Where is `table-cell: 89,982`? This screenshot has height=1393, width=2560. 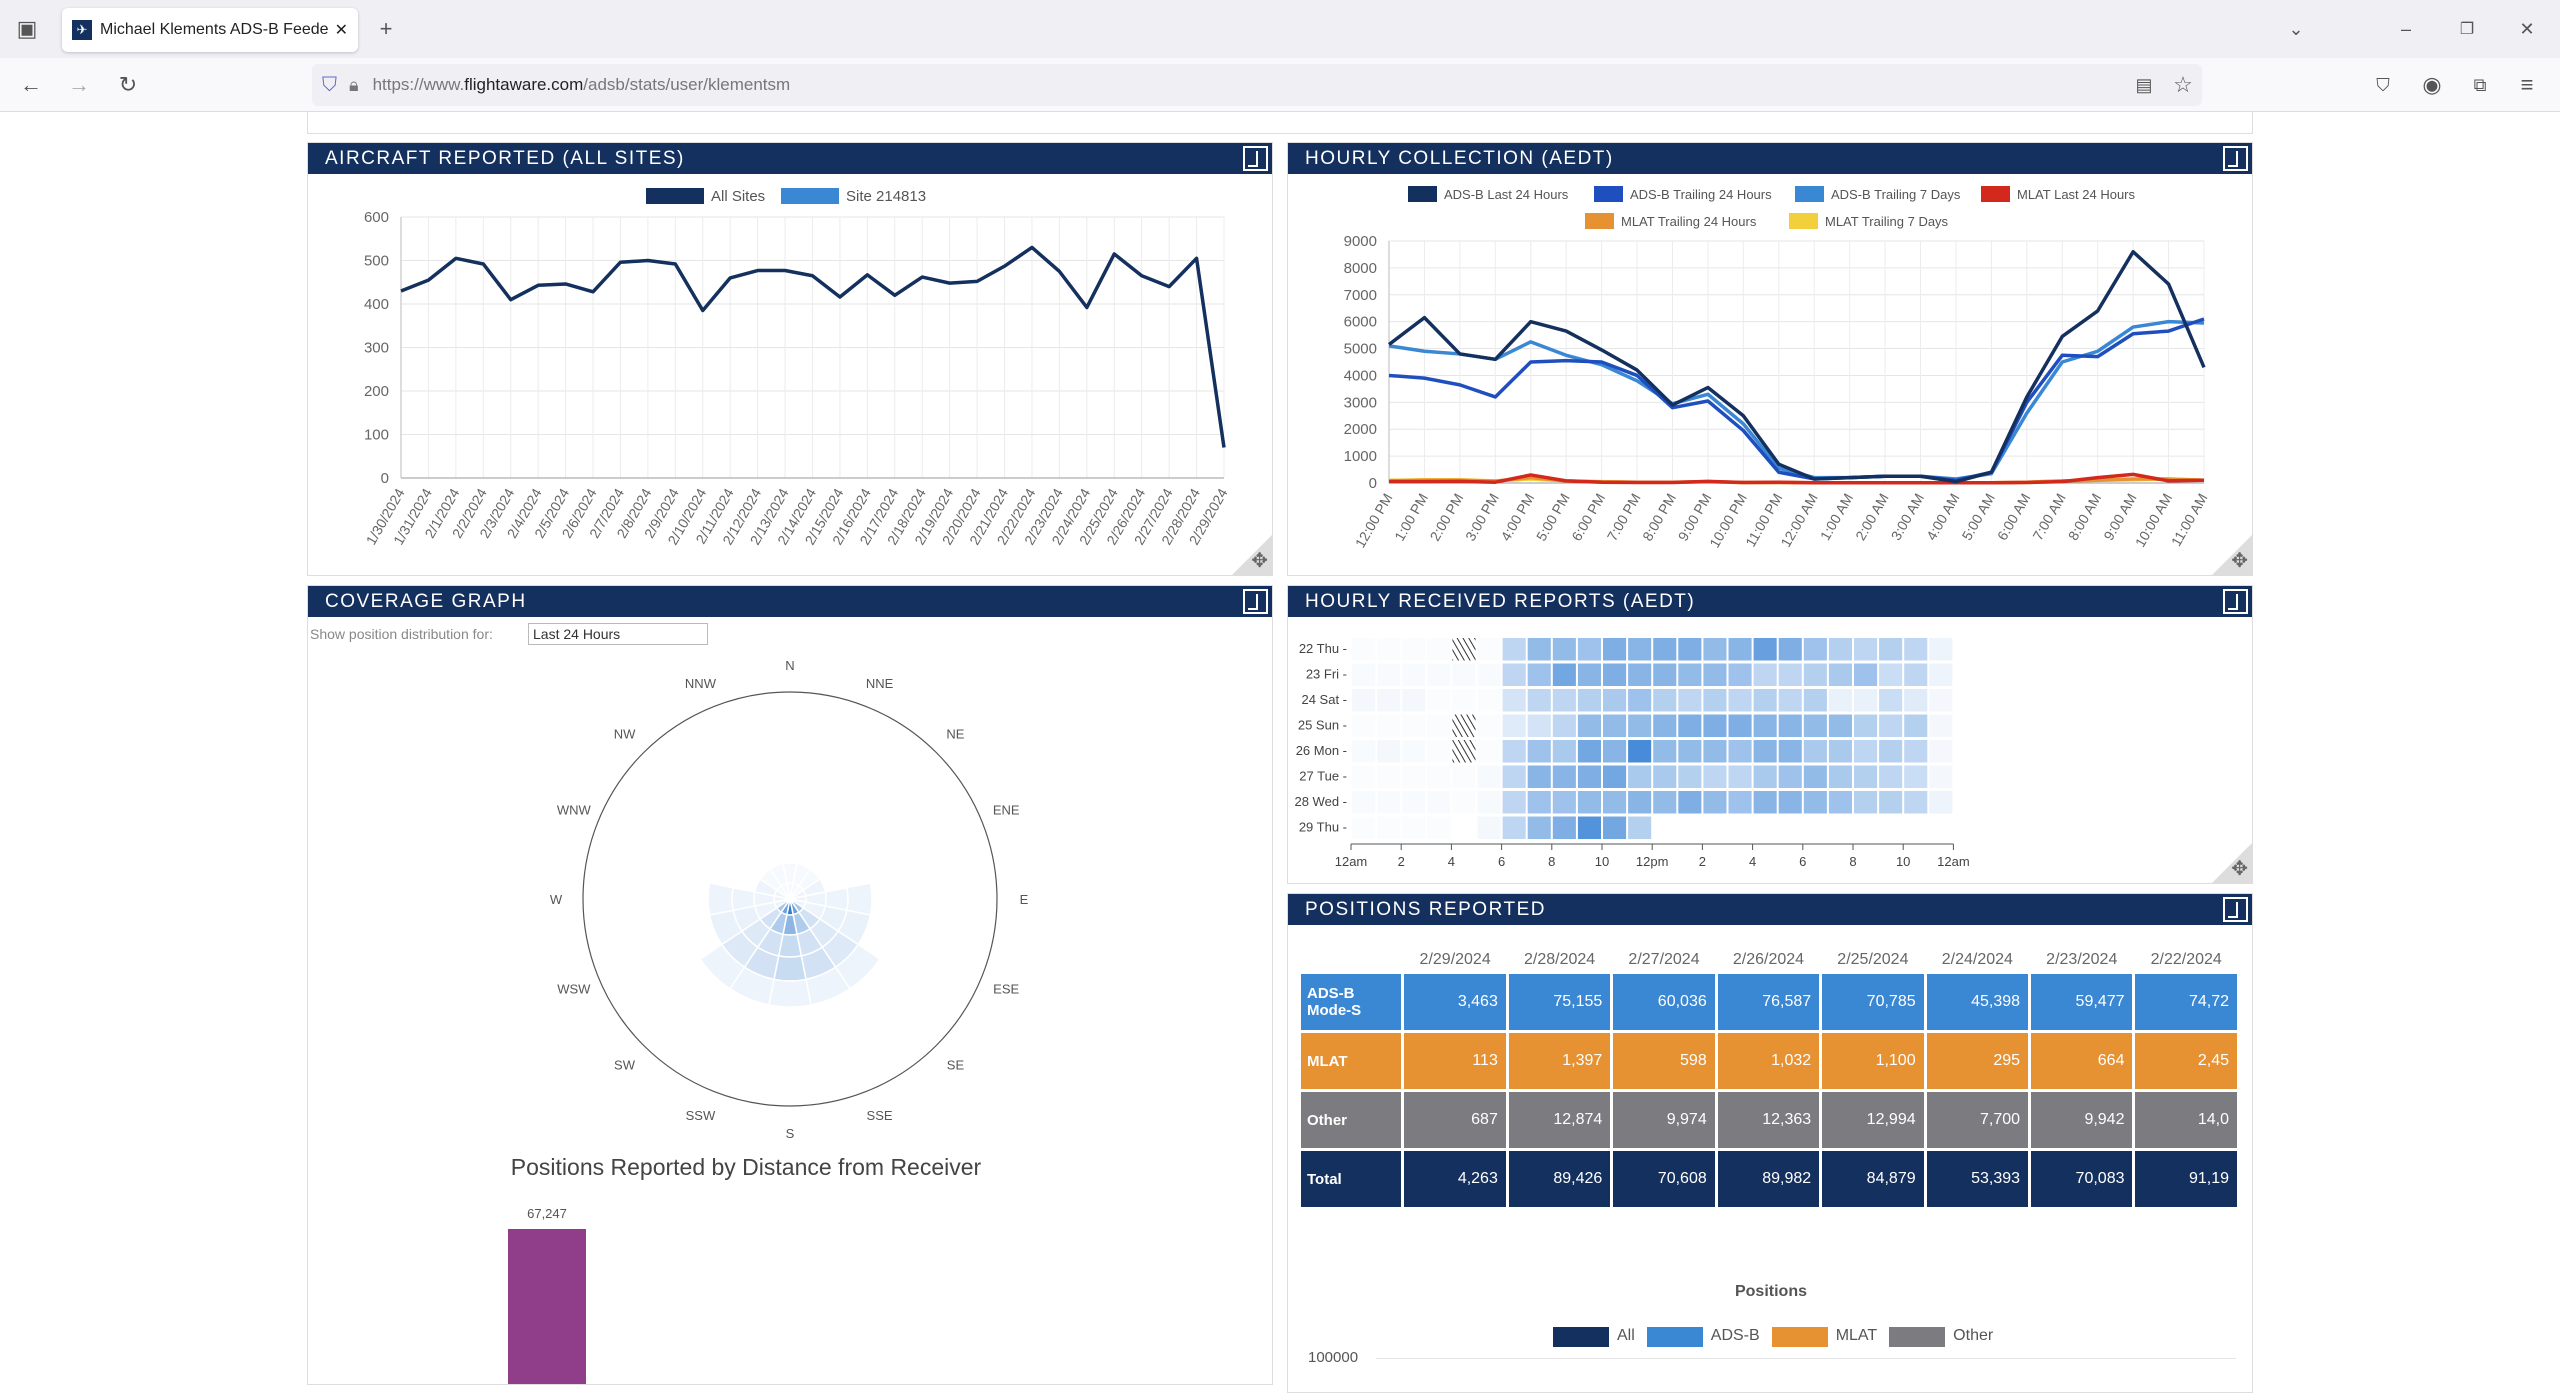 table-cell: 89,982 is located at coordinates (1768, 1179).